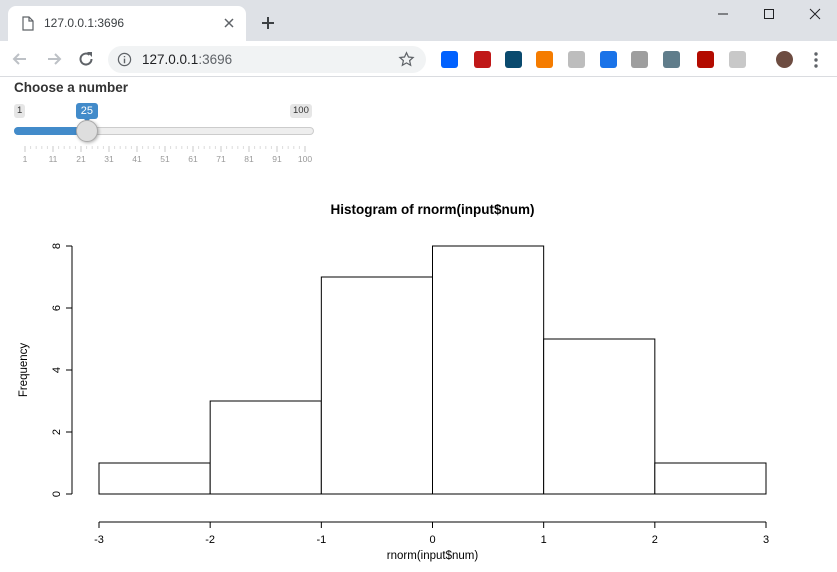  I want to click on plus-icon, so click(268, 23).